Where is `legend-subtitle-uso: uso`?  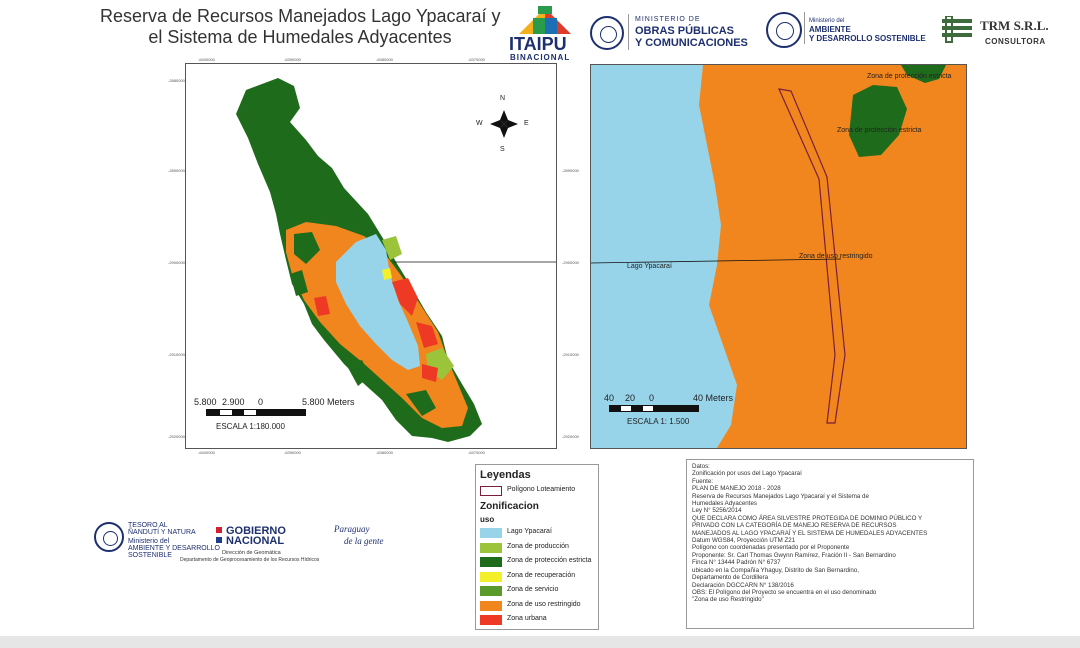
legend-subtitle-uso: uso is located at coordinates (487, 519).